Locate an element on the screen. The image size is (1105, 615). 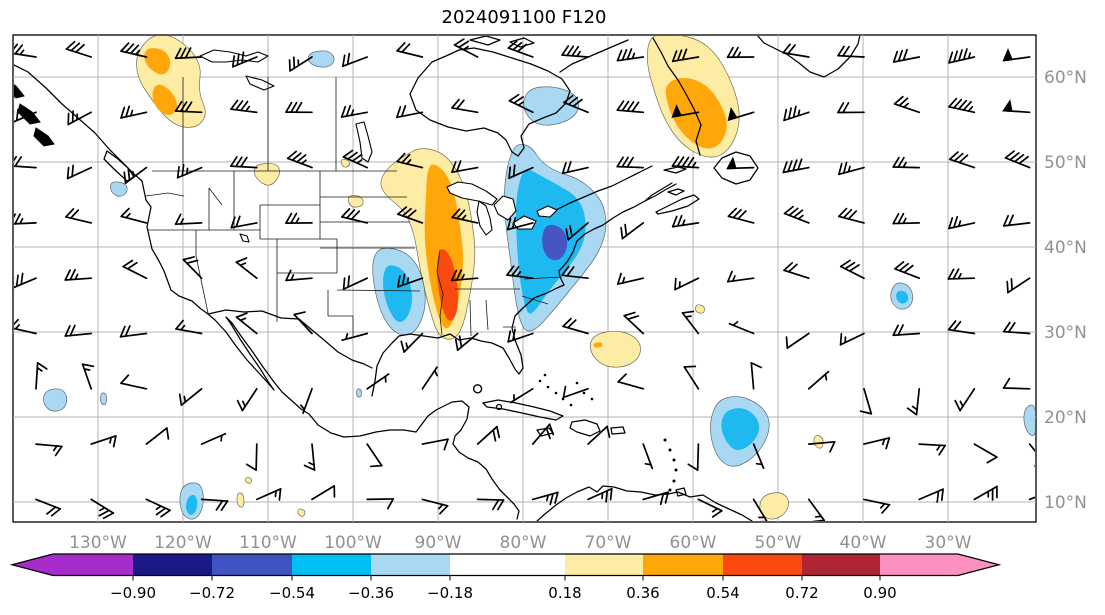
lon-tick-label: 40°W is located at coordinates (863, 543).